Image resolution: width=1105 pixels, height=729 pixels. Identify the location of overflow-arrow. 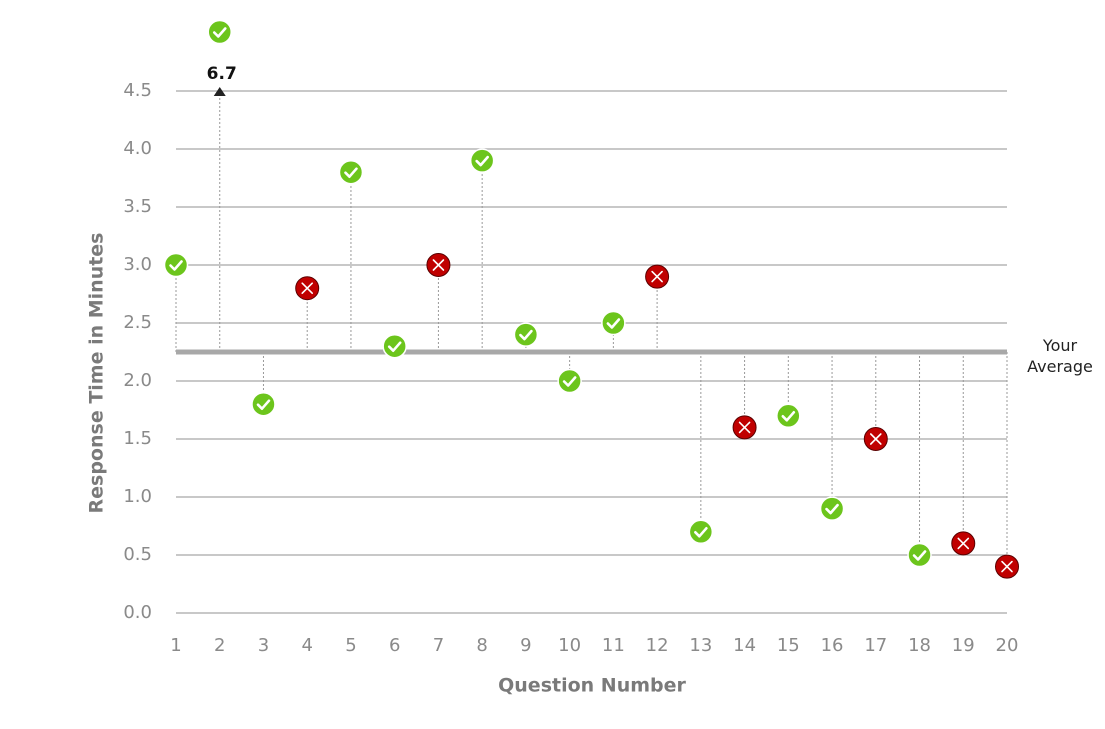
(219, 91).